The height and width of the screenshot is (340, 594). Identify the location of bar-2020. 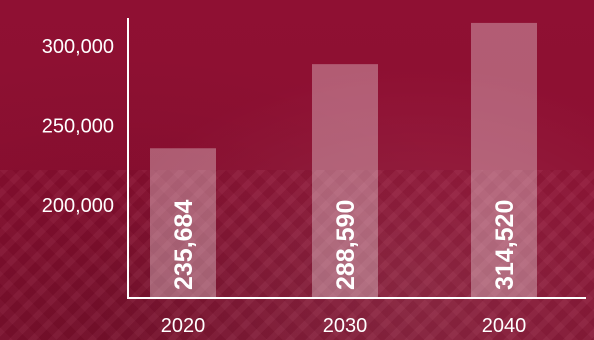
(183, 223).